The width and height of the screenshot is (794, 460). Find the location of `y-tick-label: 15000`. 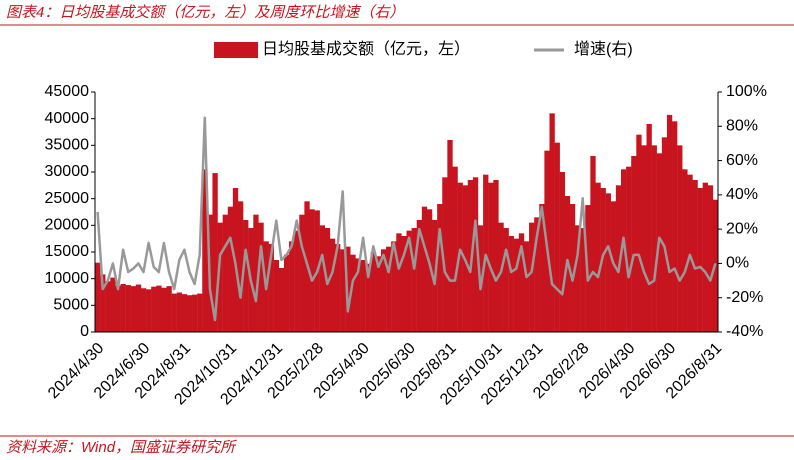

y-tick-label: 15000 is located at coordinates (67, 251).